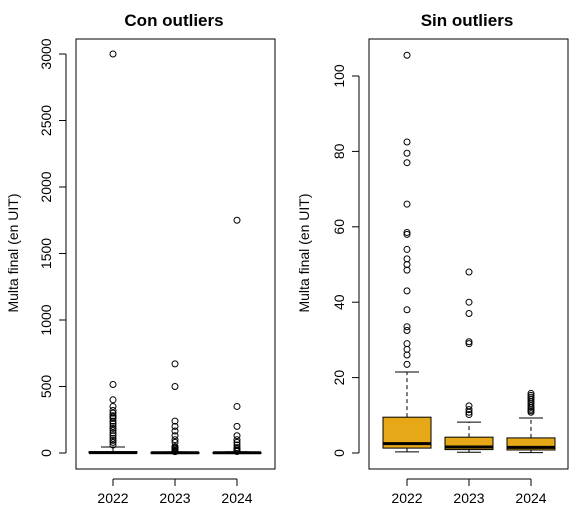  I want to click on y-tick-label: 40, so click(339, 302).